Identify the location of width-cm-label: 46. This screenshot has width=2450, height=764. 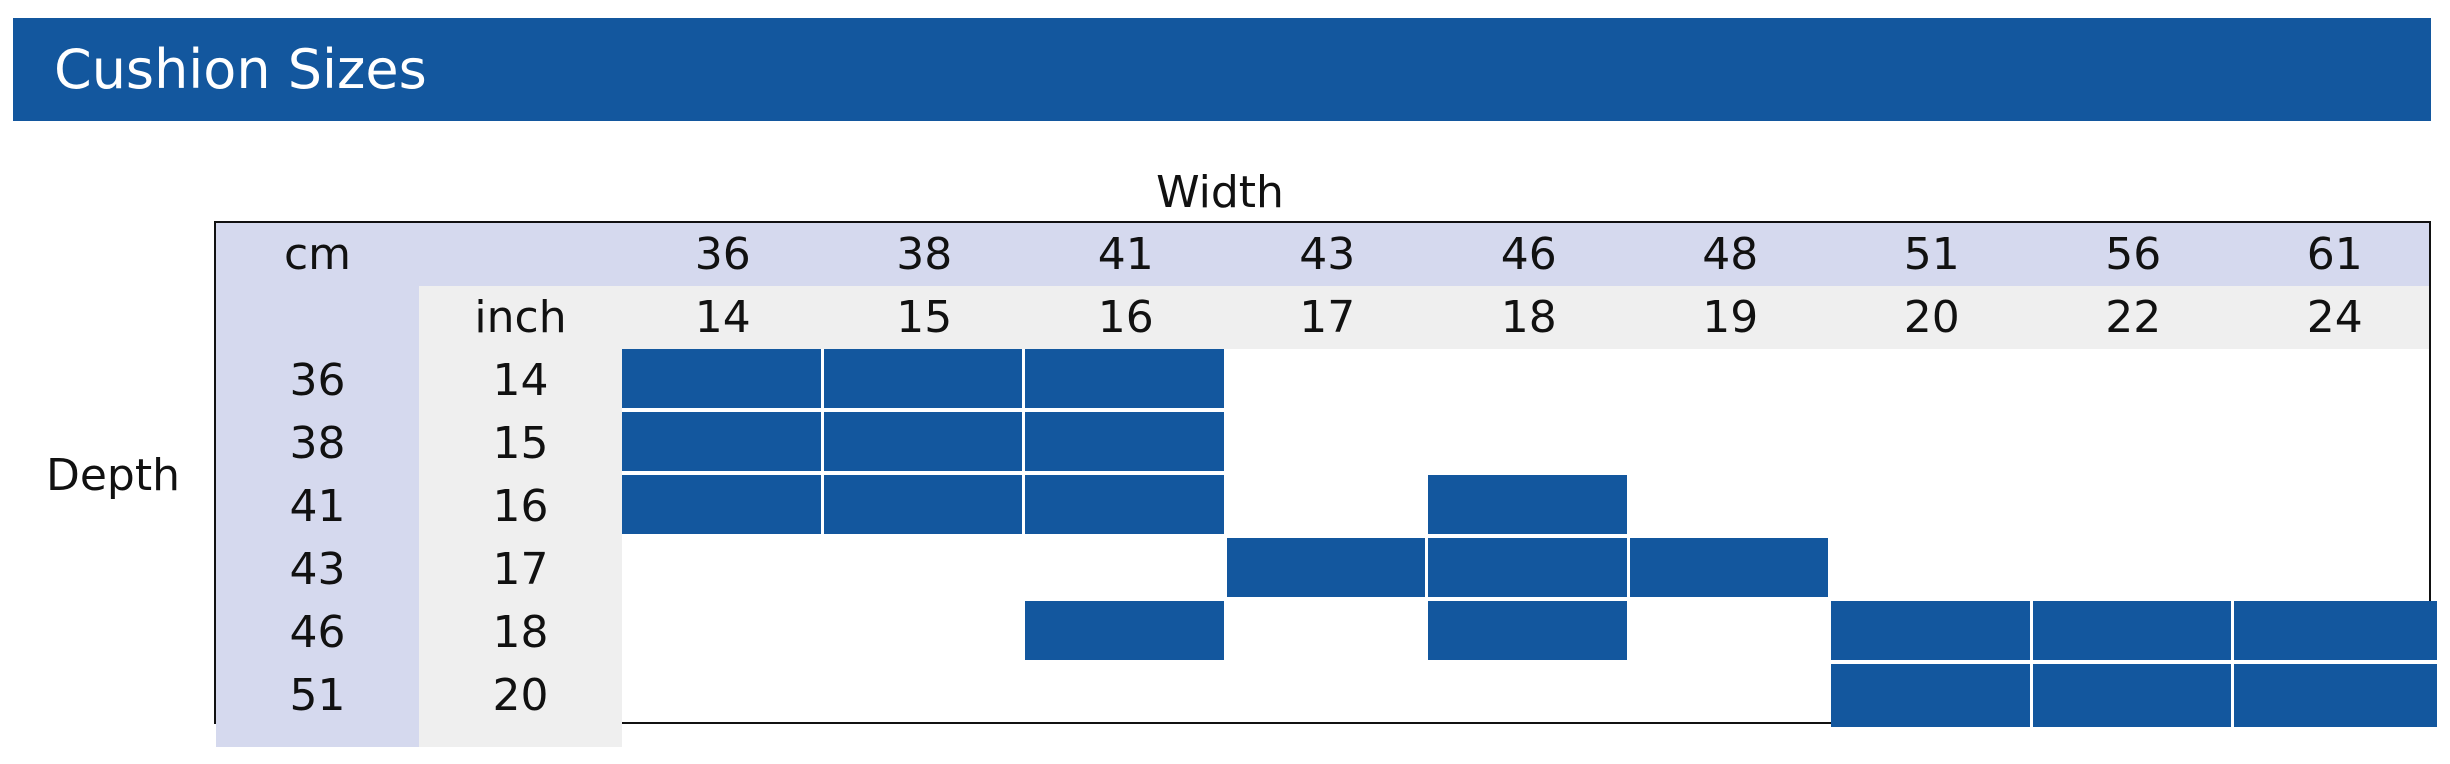
(1528, 254).